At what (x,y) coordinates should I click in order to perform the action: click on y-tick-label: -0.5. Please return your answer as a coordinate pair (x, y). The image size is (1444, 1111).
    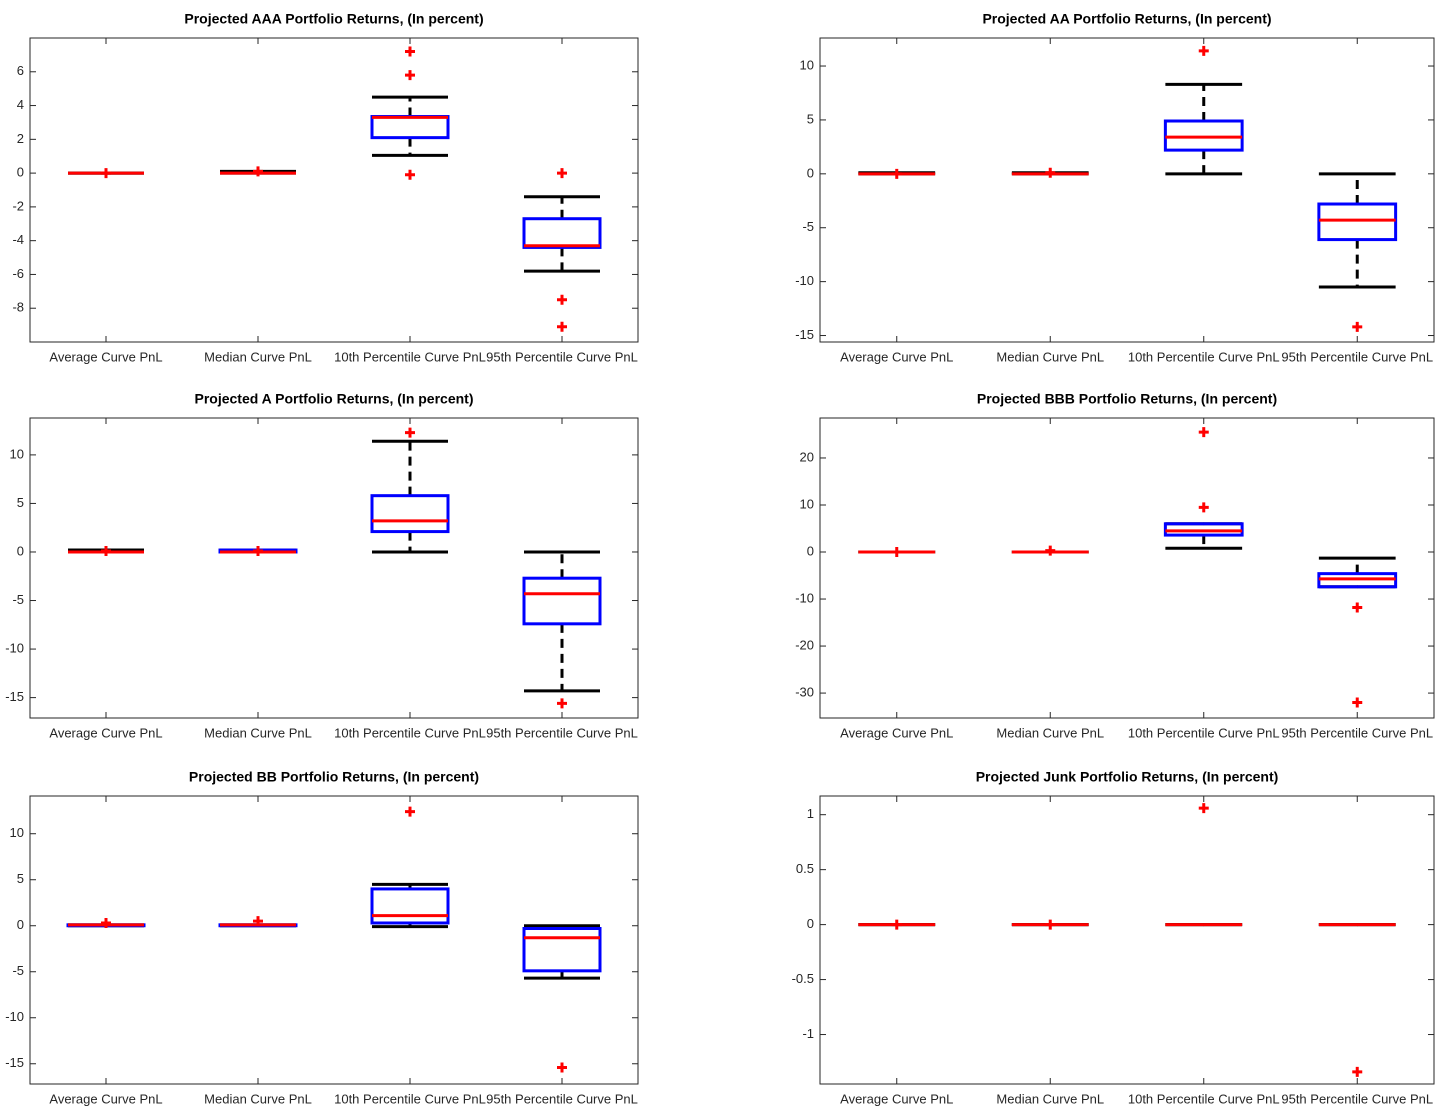
    Looking at the image, I should click on (803, 978).